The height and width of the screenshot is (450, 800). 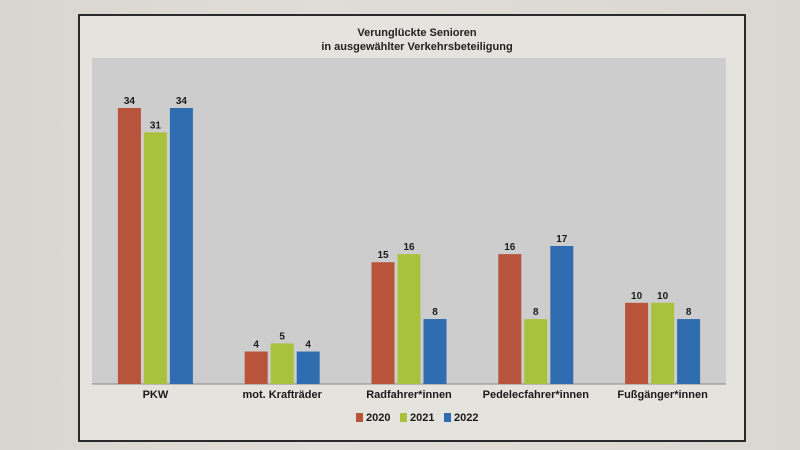 What do you see at coordinates (466, 418) in the screenshot?
I see `legend-label-2022: 2022` at bounding box center [466, 418].